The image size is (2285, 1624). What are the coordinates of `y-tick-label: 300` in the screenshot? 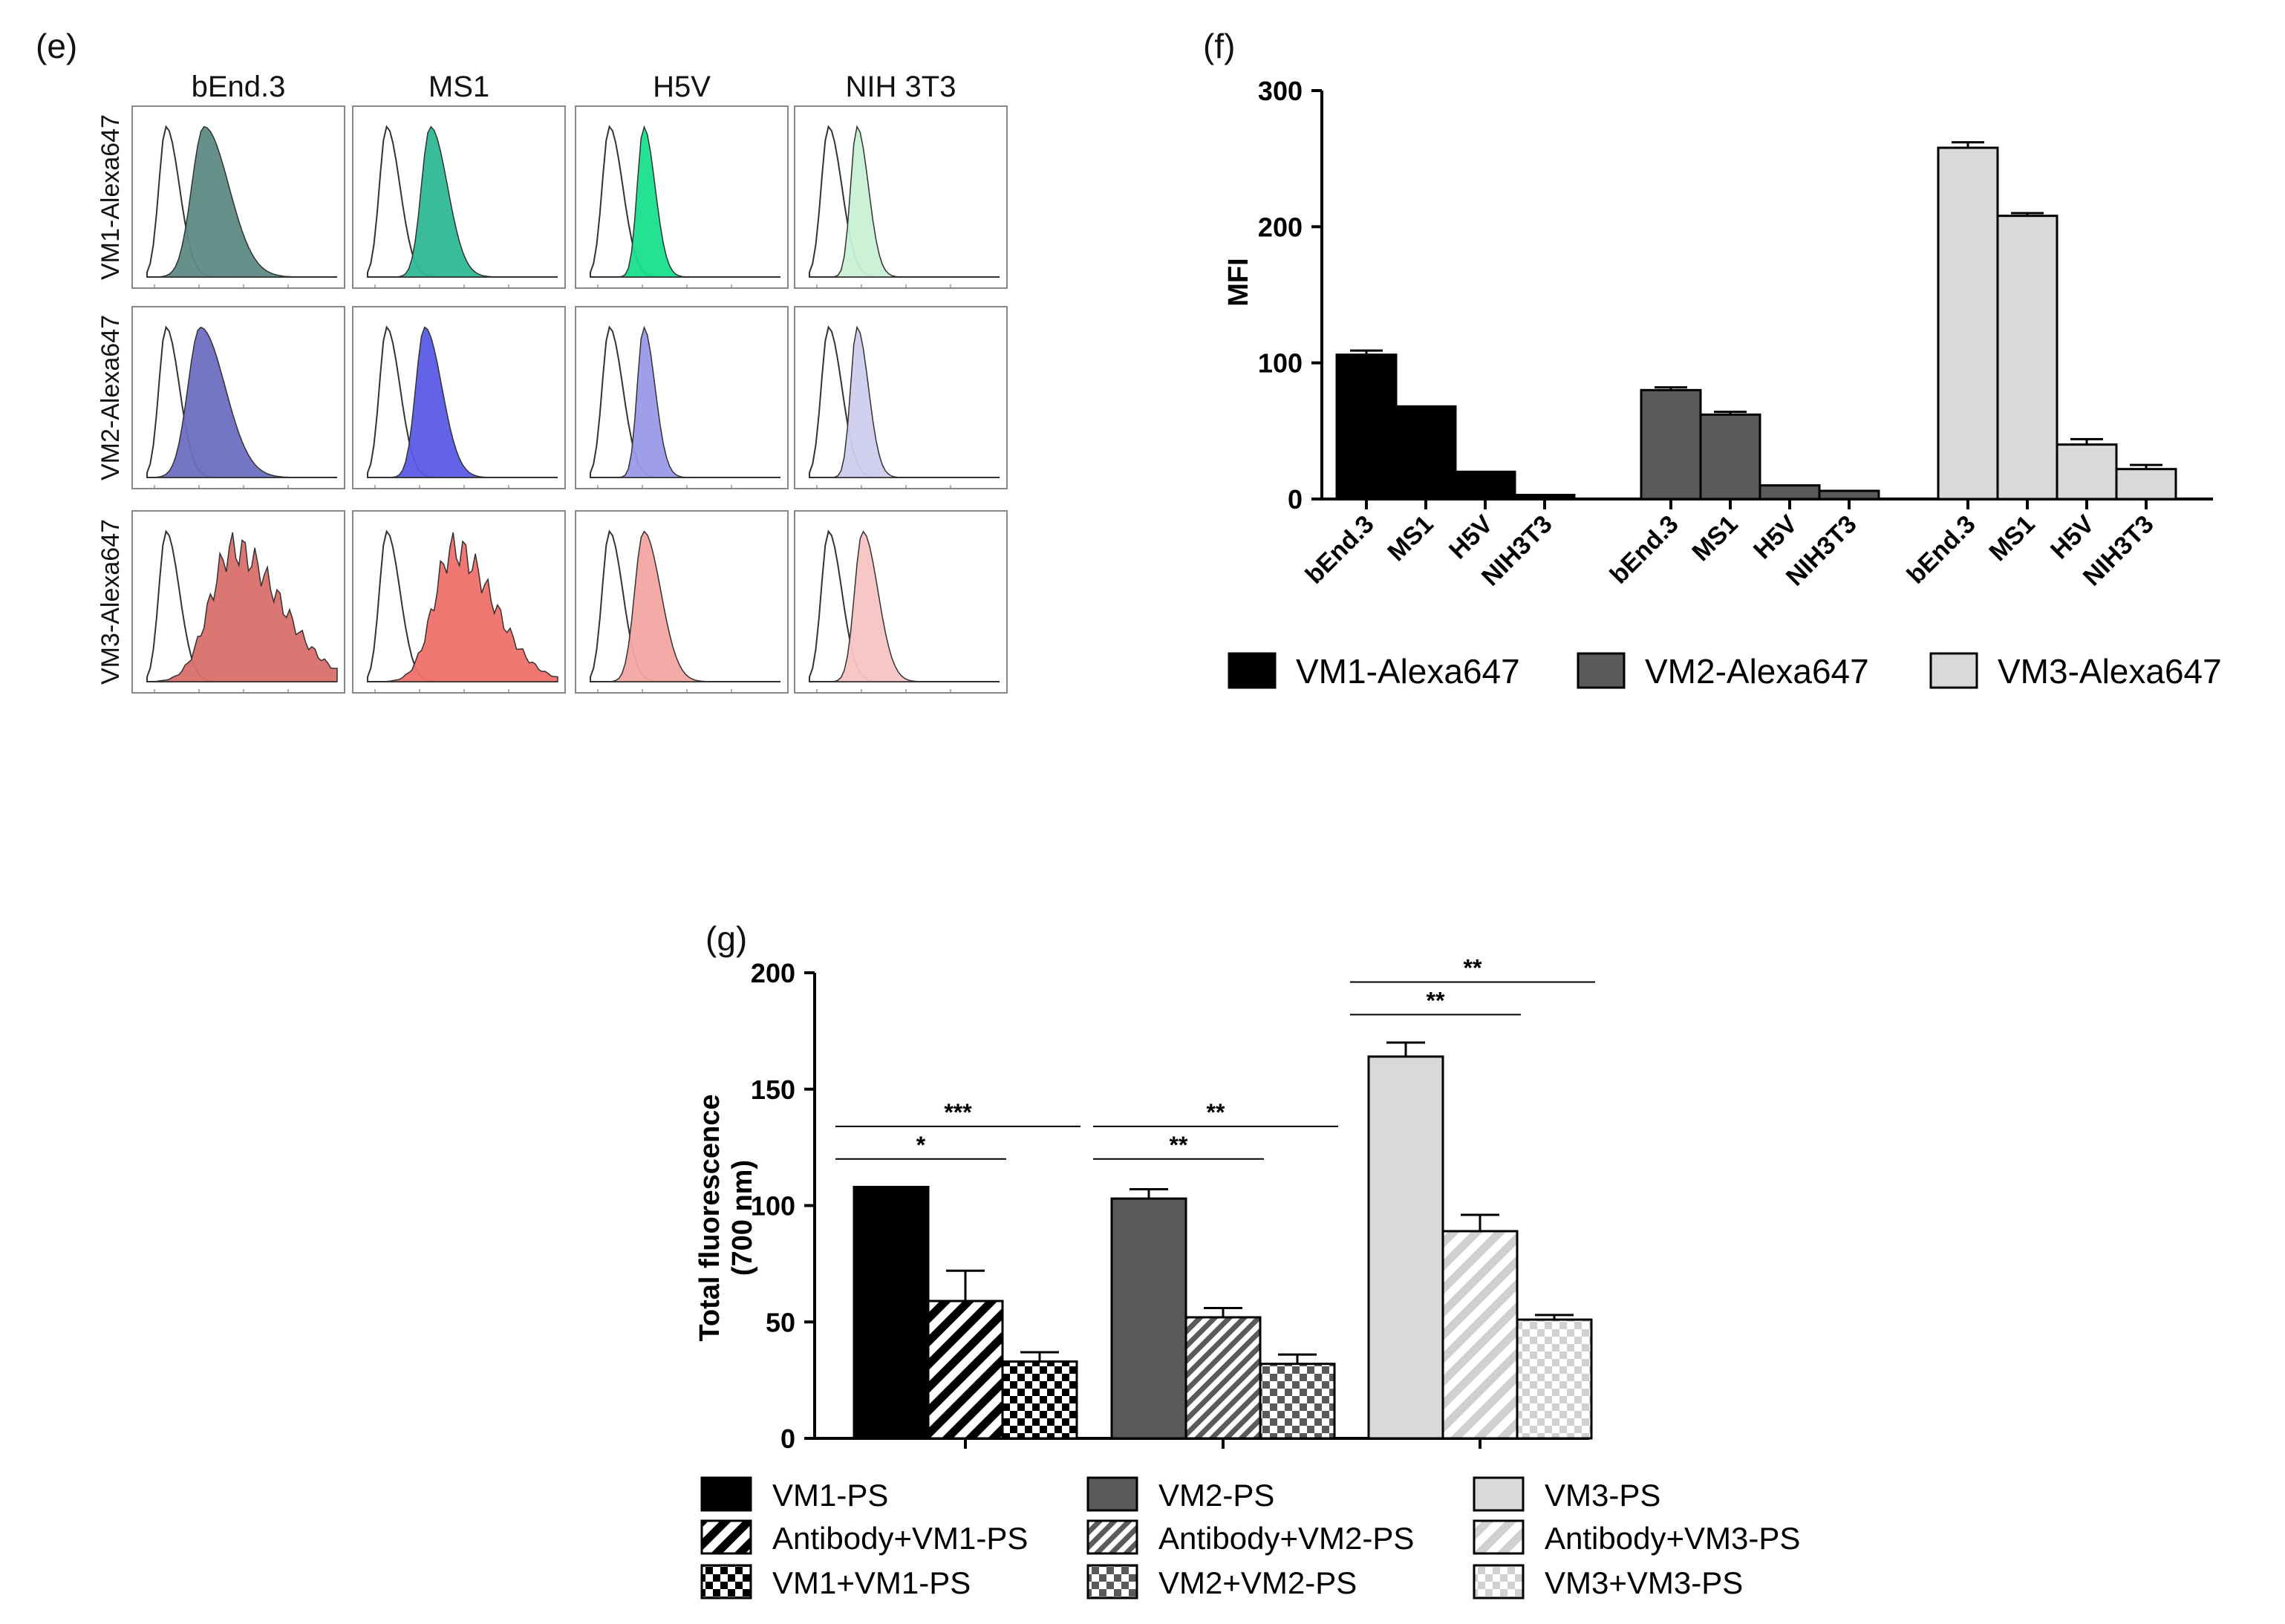 It's located at (1280, 91).